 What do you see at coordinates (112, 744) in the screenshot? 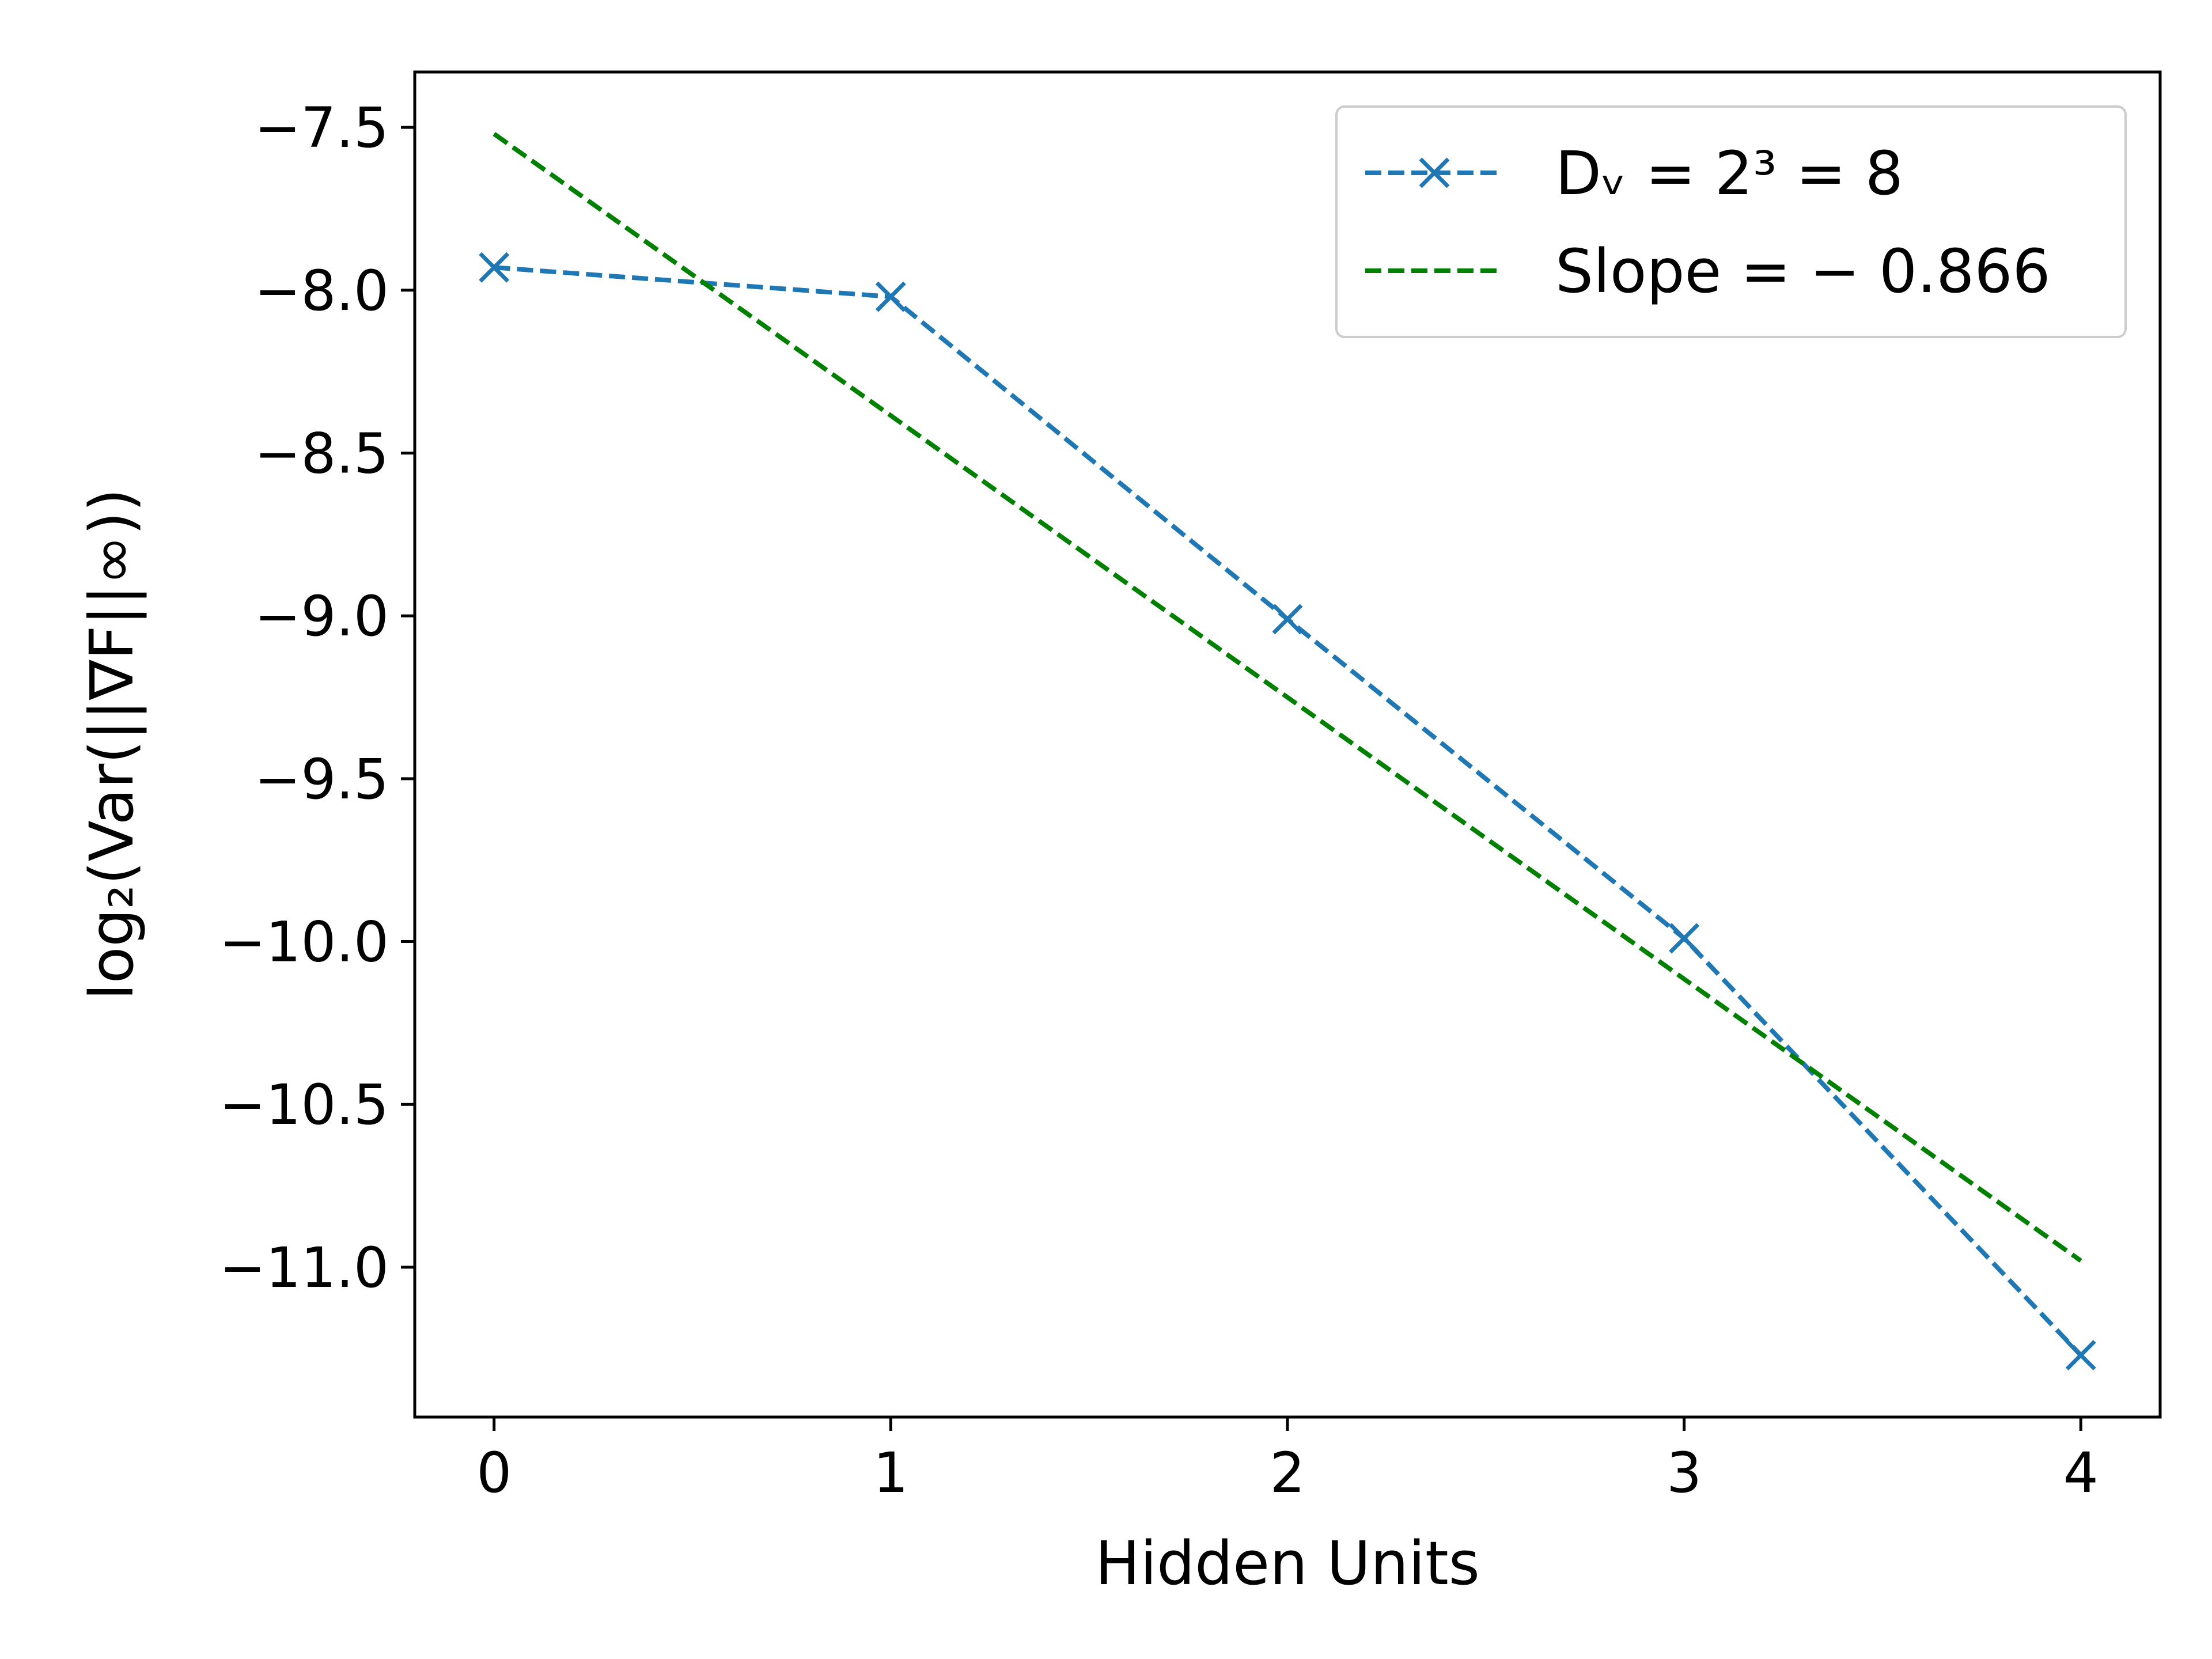
I see `y-axis-label: log₂(Var(||∇F||∞))` at bounding box center [112, 744].